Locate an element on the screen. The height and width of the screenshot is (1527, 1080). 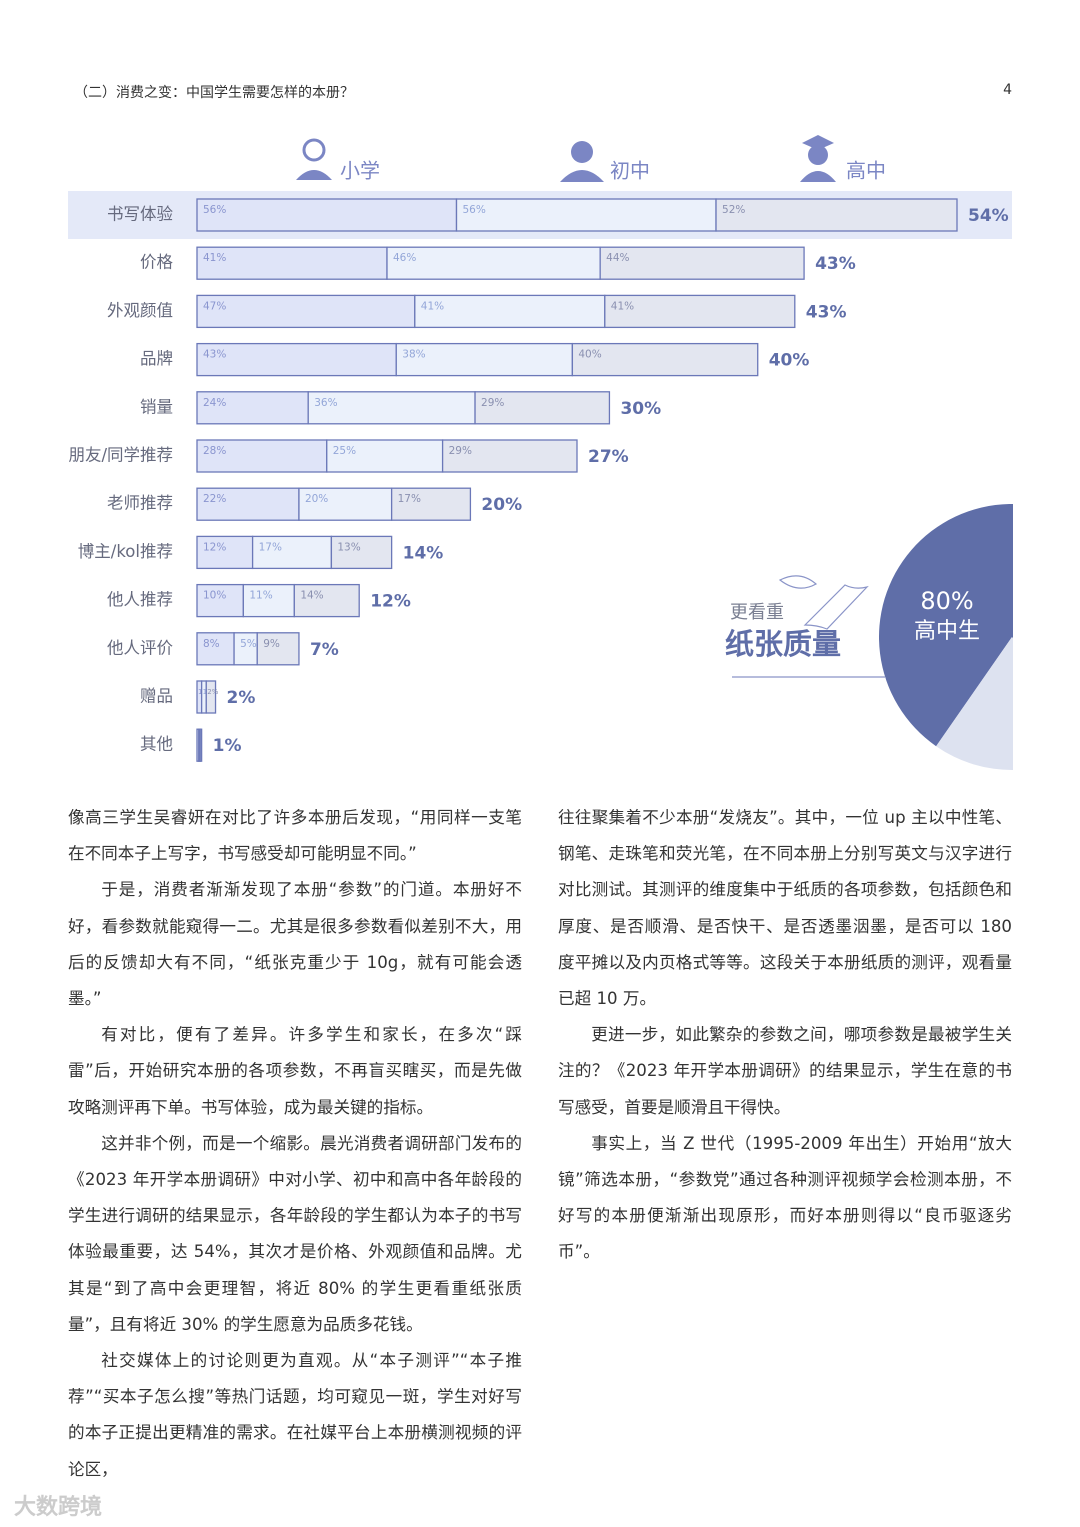
category-label: 价格 is located at coordinates (157, 262).